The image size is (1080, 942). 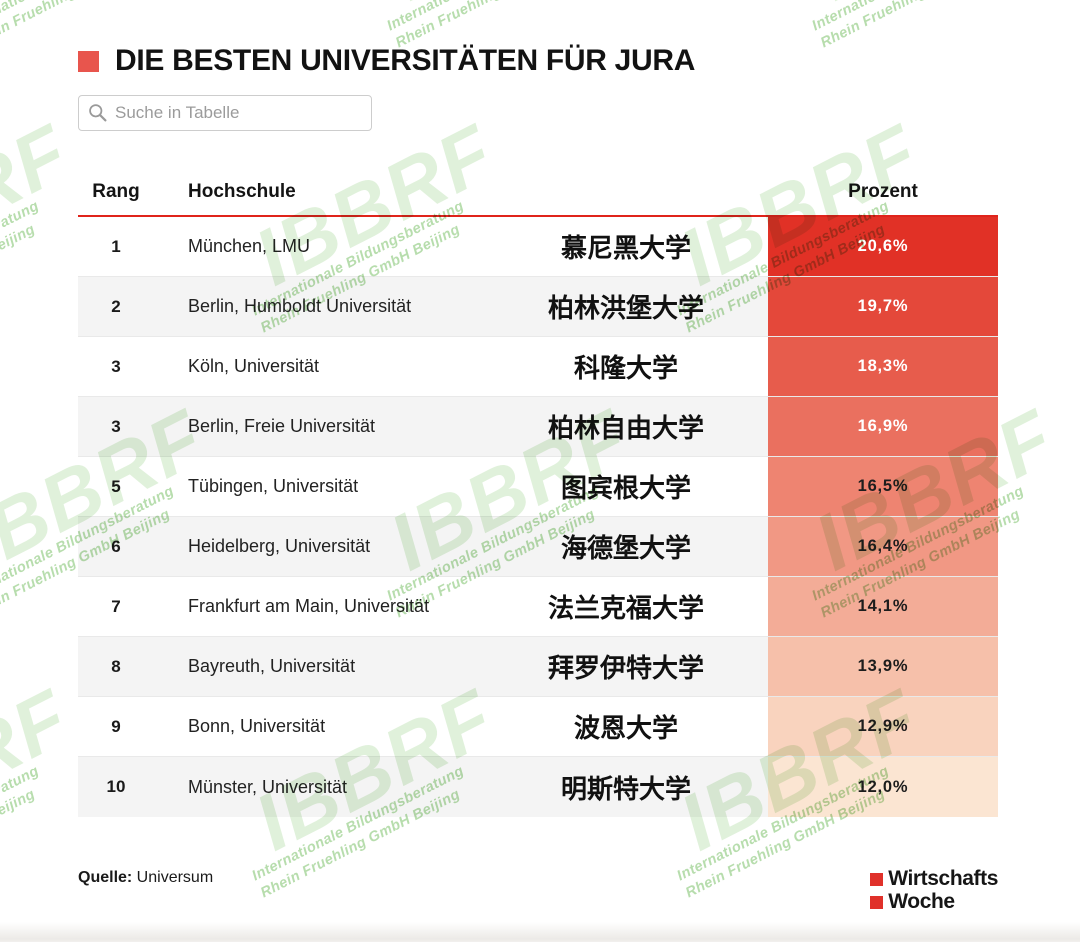 What do you see at coordinates (116, 486) in the screenshot?
I see `rank-cell: 5` at bounding box center [116, 486].